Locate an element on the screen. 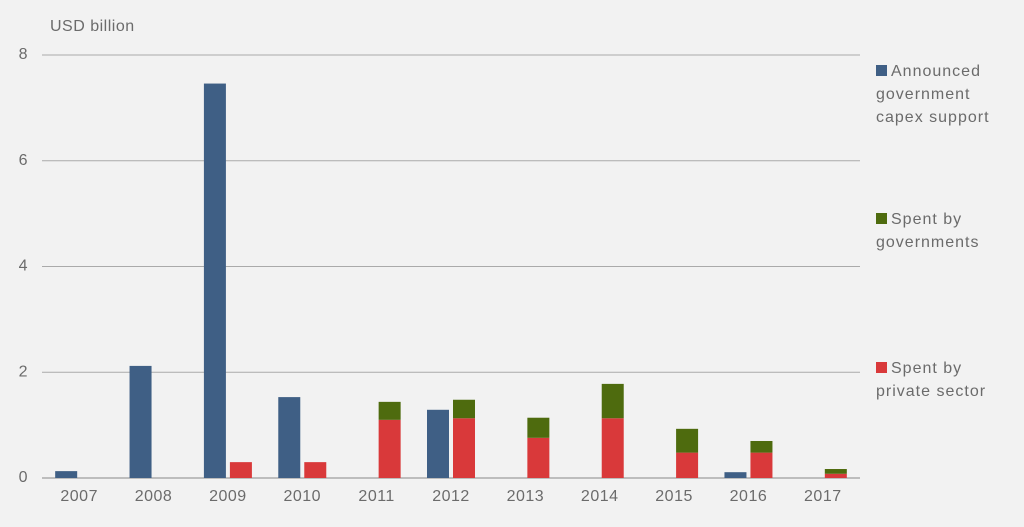 The width and height of the screenshot is (1024, 527). x-tick-label: 2007 is located at coordinates (79, 496).